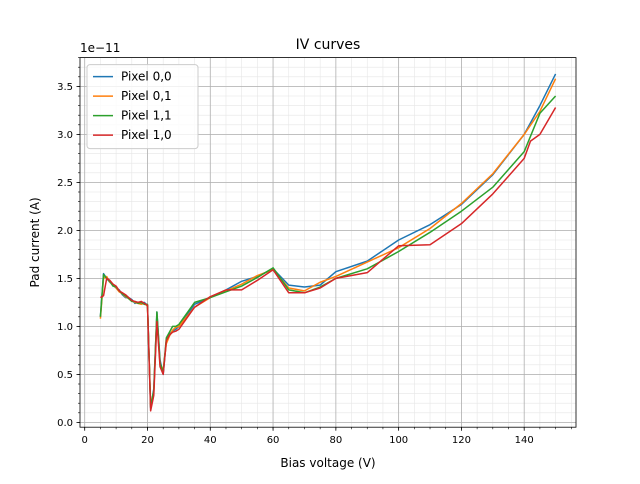  What do you see at coordinates (398, 440) in the screenshot?
I see `x-tick-label: 100` at bounding box center [398, 440].